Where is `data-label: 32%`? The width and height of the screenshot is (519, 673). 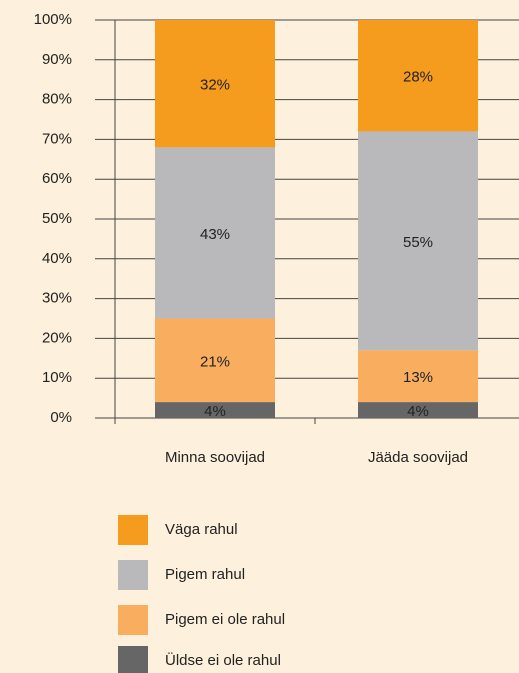
data-label: 32% is located at coordinates (215, 85).